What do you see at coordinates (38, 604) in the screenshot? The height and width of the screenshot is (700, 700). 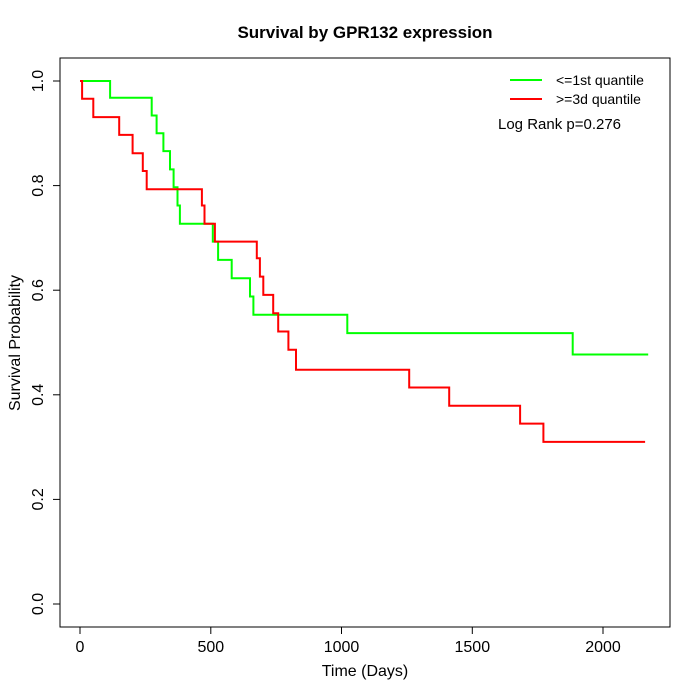 I see `y-tick-label: 0.0` at bounding box center [38, 604].